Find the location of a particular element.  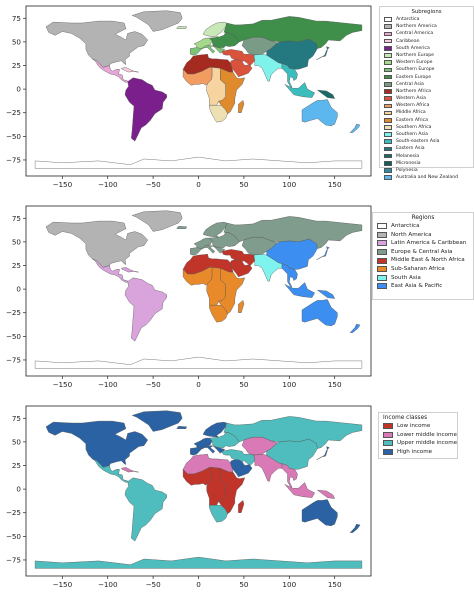

legend-item: Western Europe is located at coordinates (426, 62).